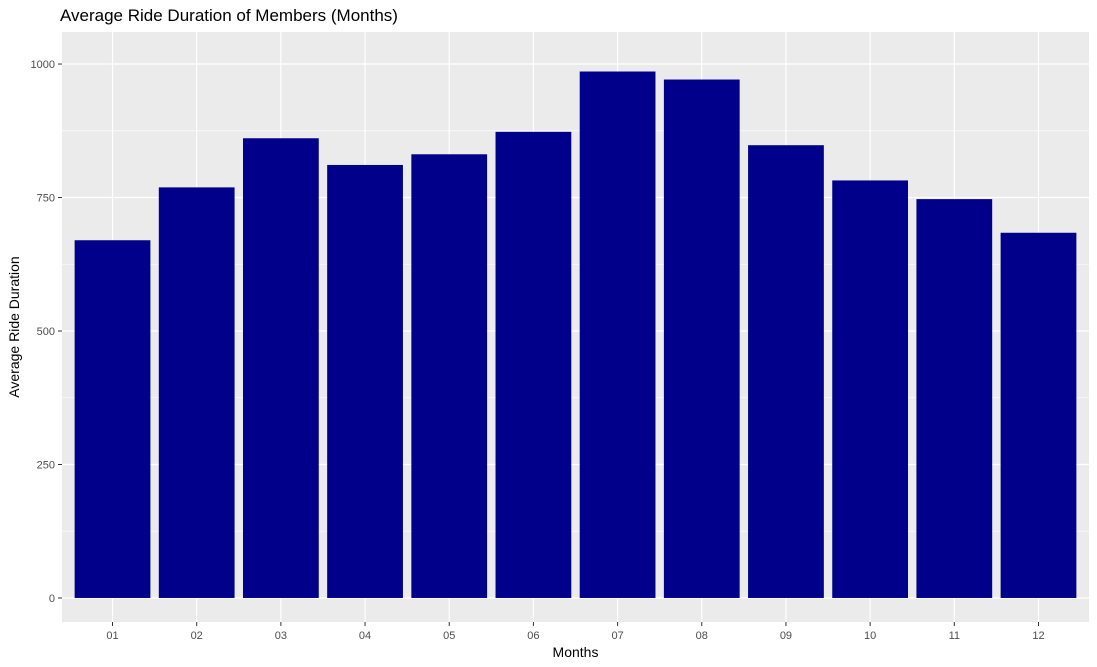 This screenshot has width=1097, height=667. Describe the element at coordinates (533, 636) in the screenshot. I see `x-tick-label: 06` at that location.